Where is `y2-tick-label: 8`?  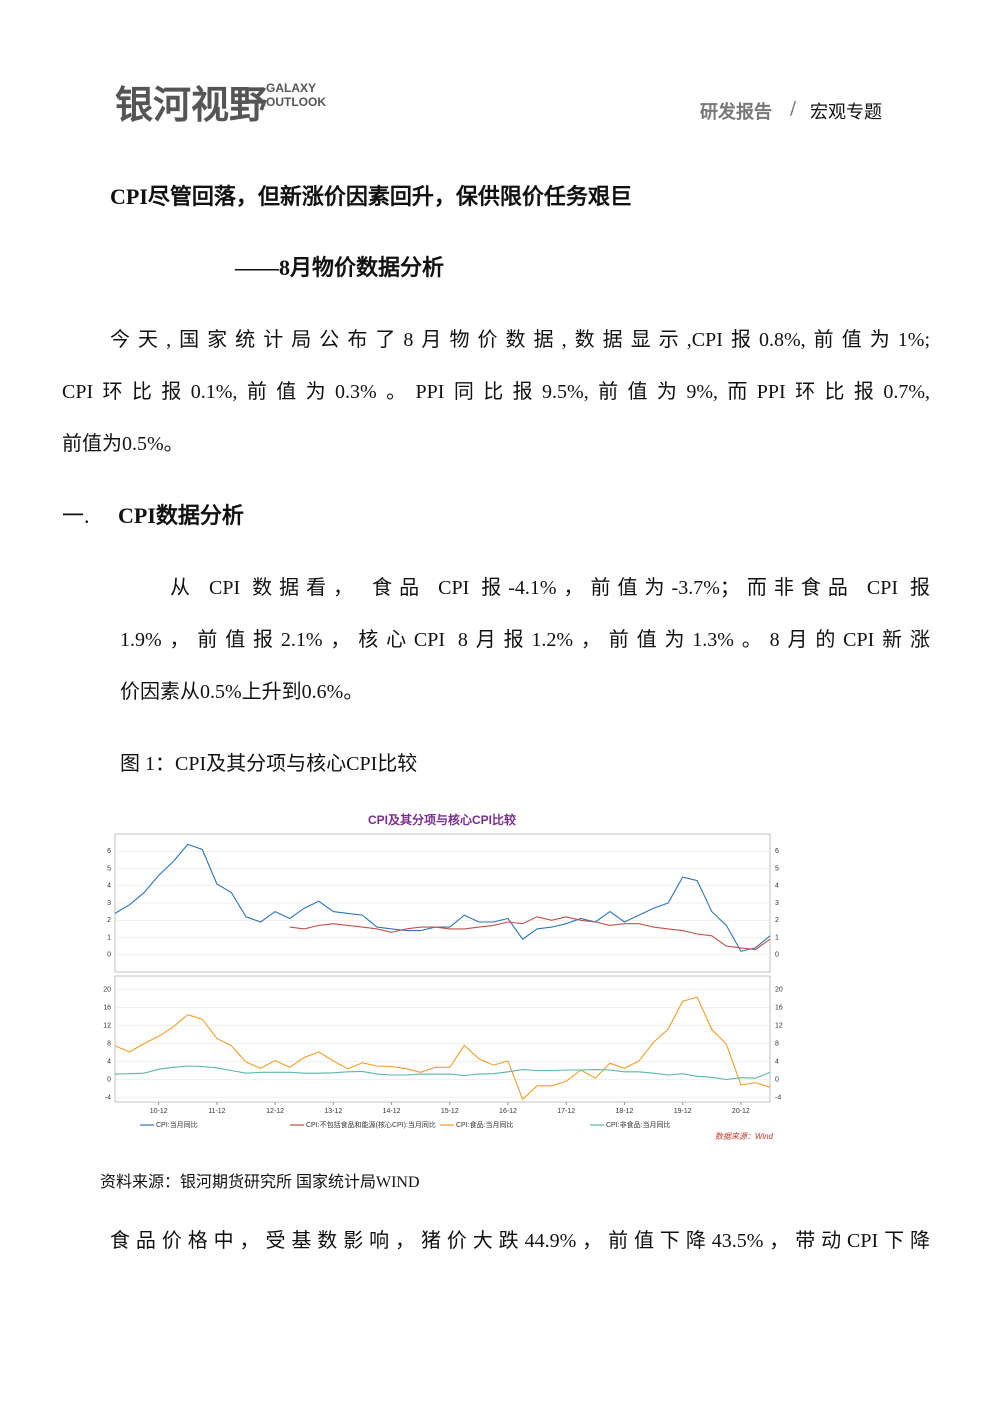
y2-tick-label: 8 is located at coordinates (777, 1043).